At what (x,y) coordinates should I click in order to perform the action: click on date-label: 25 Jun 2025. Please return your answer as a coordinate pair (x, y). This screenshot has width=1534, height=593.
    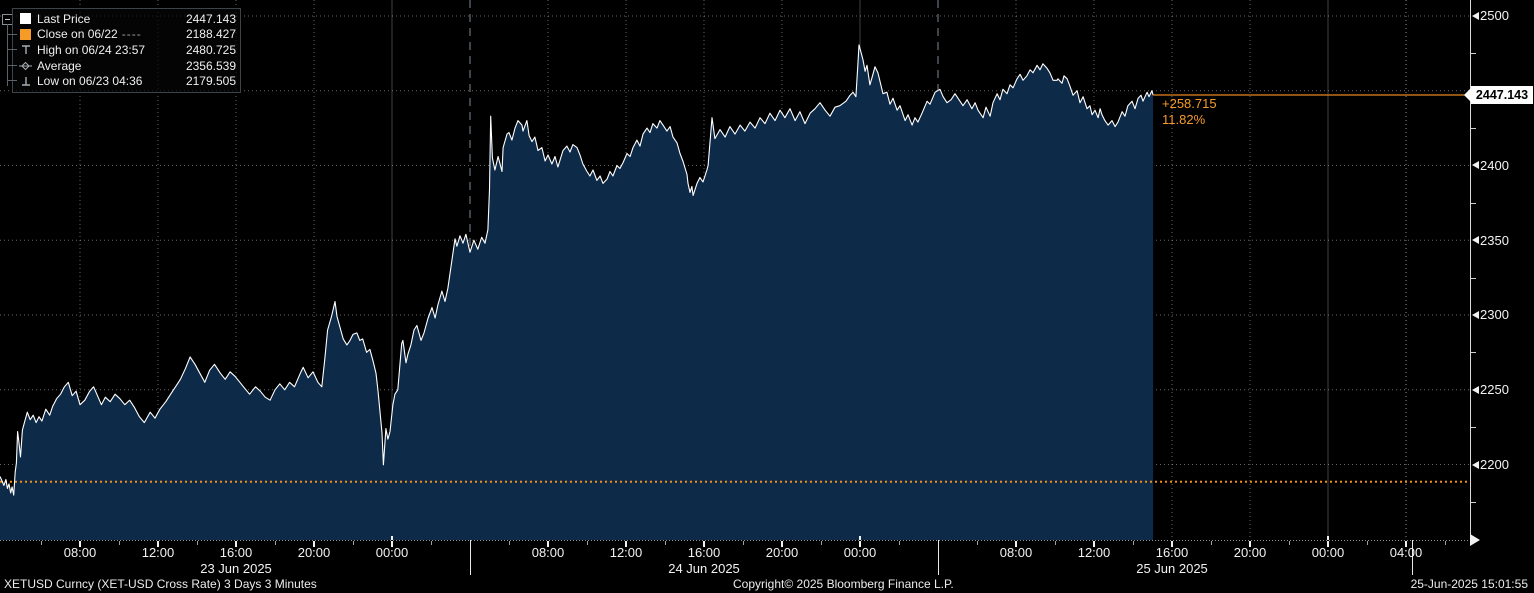
    Looking at the image, I should click on (1172, 568).